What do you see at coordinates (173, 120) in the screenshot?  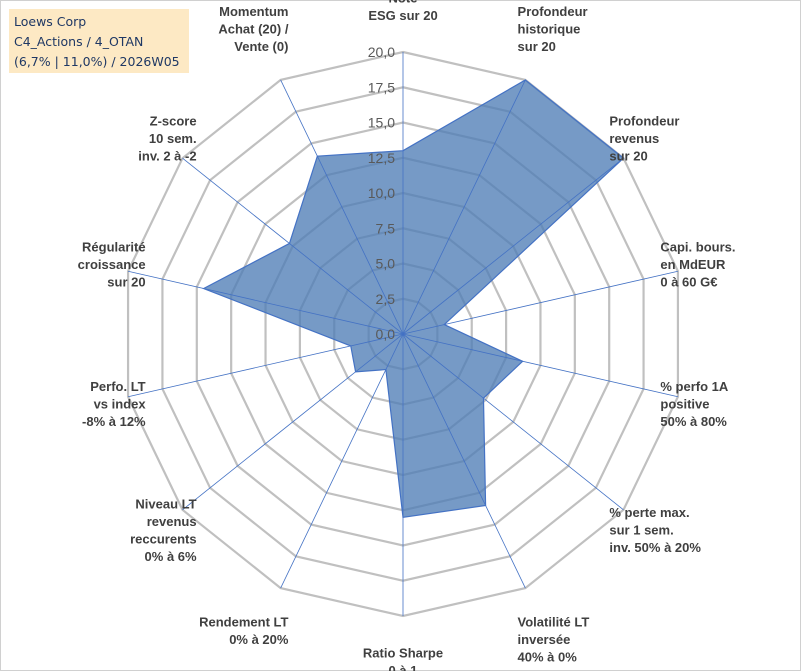 I see `axis-label-line: Z-score` at bounding box center [173, 120].